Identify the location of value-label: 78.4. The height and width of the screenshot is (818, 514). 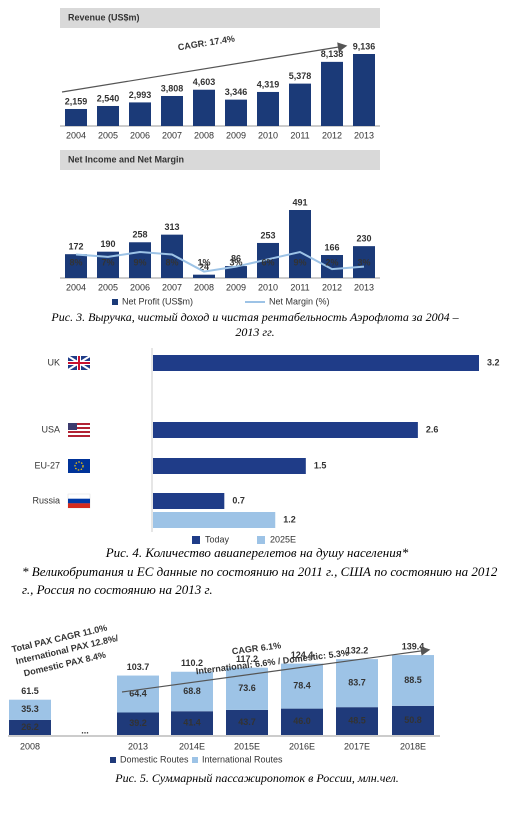
(302, 685).